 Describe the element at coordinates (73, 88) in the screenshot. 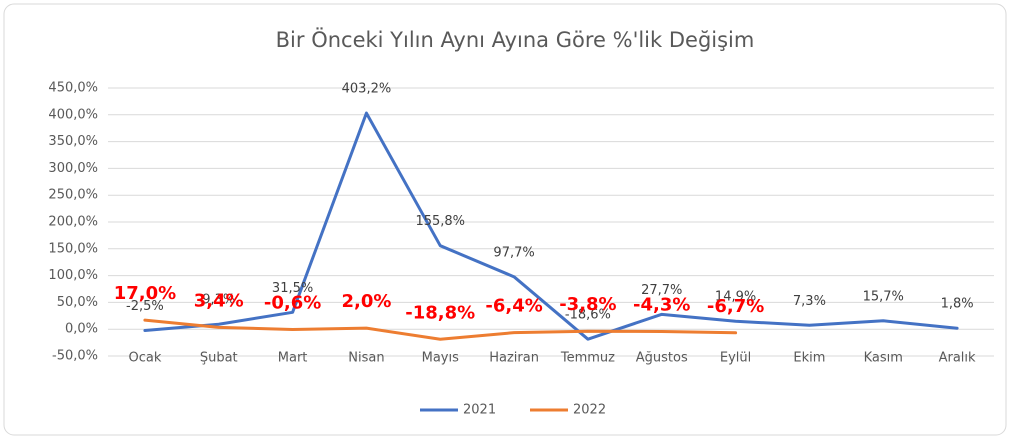

I see `y-tick-label: 450,0%` at that location.